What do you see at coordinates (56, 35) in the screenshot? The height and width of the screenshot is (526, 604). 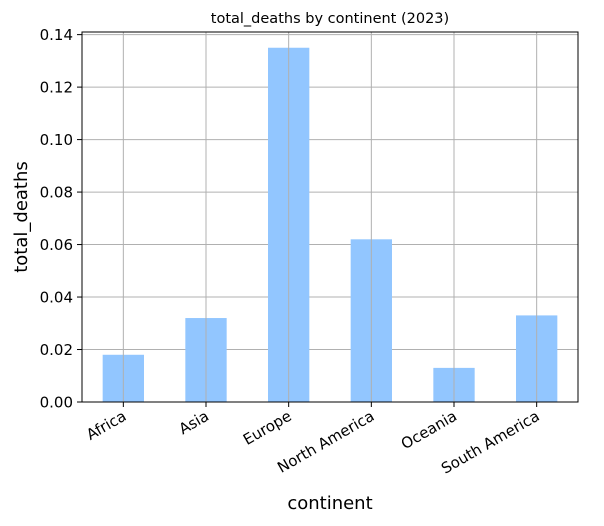 I see `y-tick-label: 0.14` at bounding box center [56, 35].